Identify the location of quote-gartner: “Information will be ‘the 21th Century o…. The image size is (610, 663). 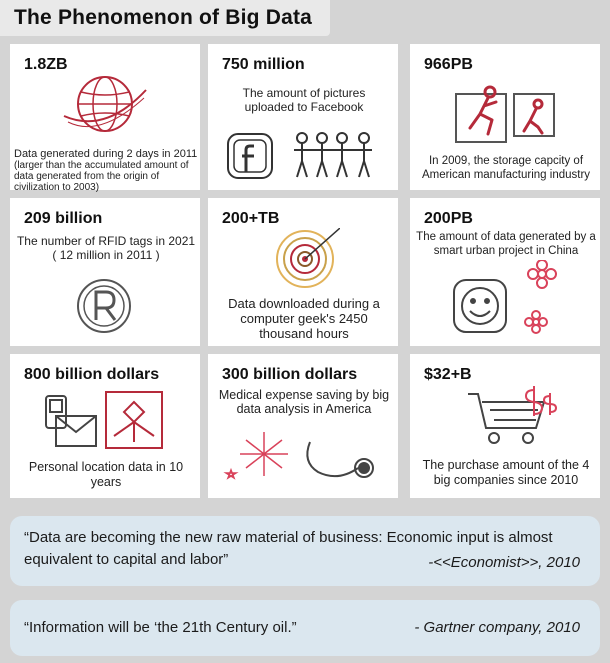
(305, 628).